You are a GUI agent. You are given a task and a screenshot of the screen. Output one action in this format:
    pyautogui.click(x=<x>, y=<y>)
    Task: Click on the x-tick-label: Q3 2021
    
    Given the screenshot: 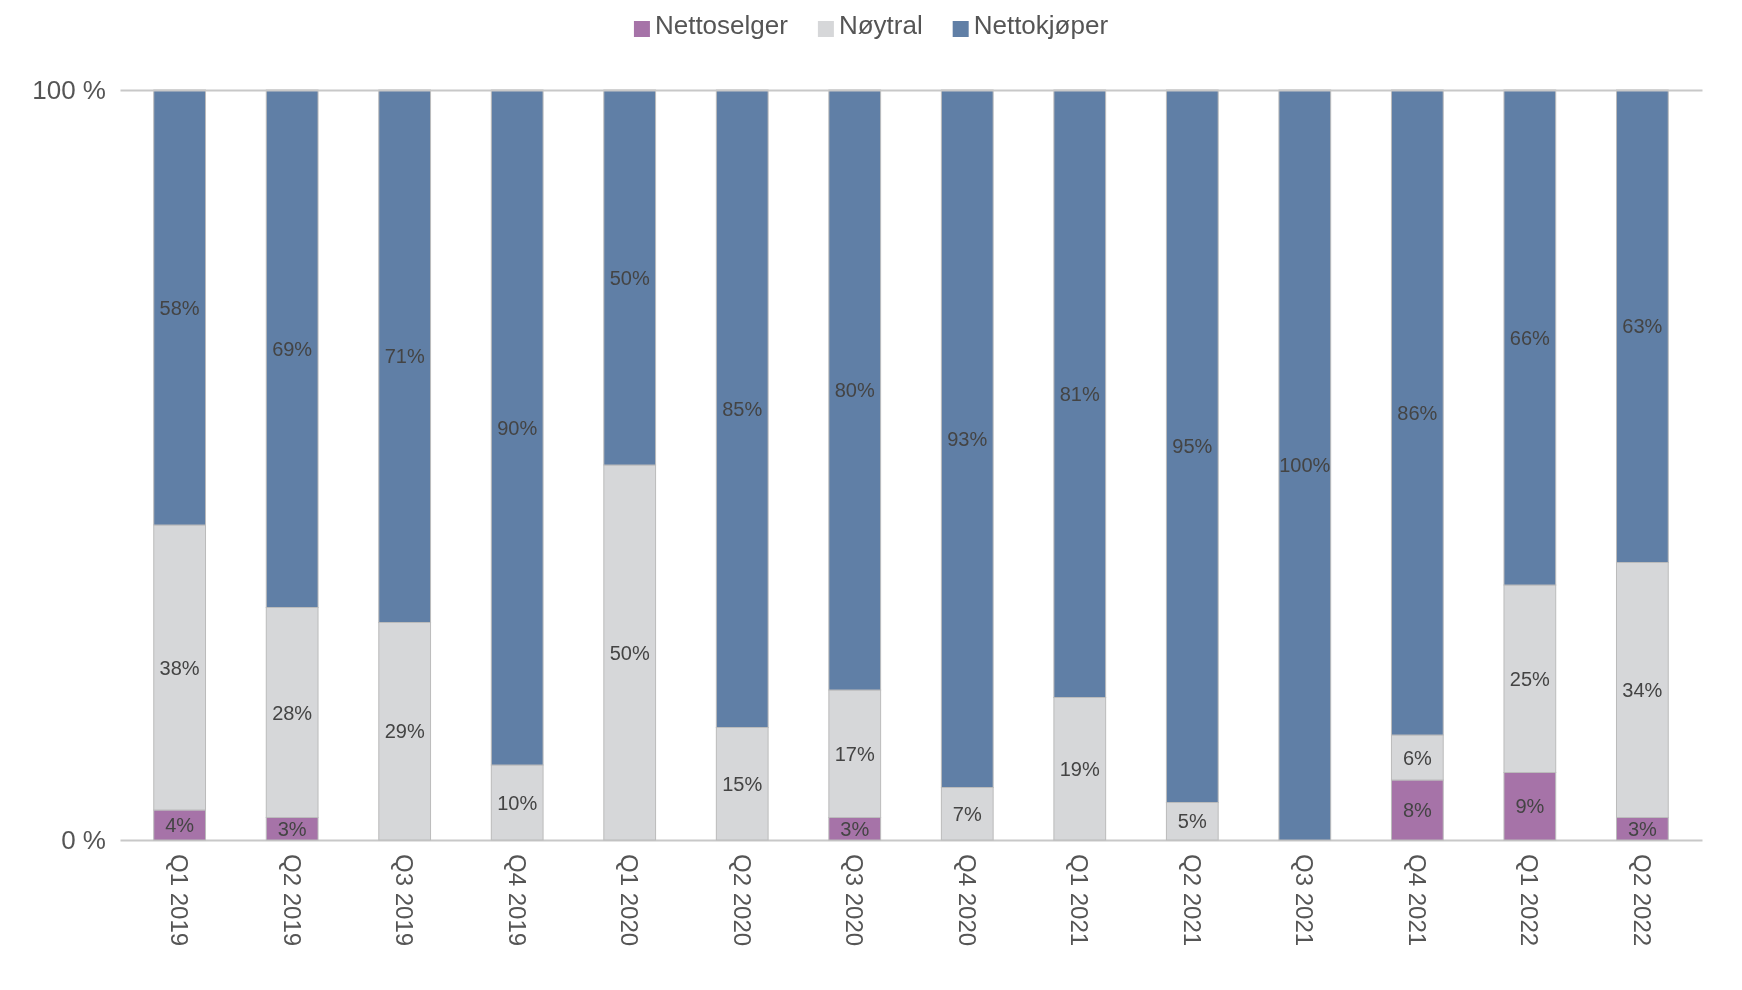 What is the action you would take?
    pyautogui.click(x=1305, y=900)
    